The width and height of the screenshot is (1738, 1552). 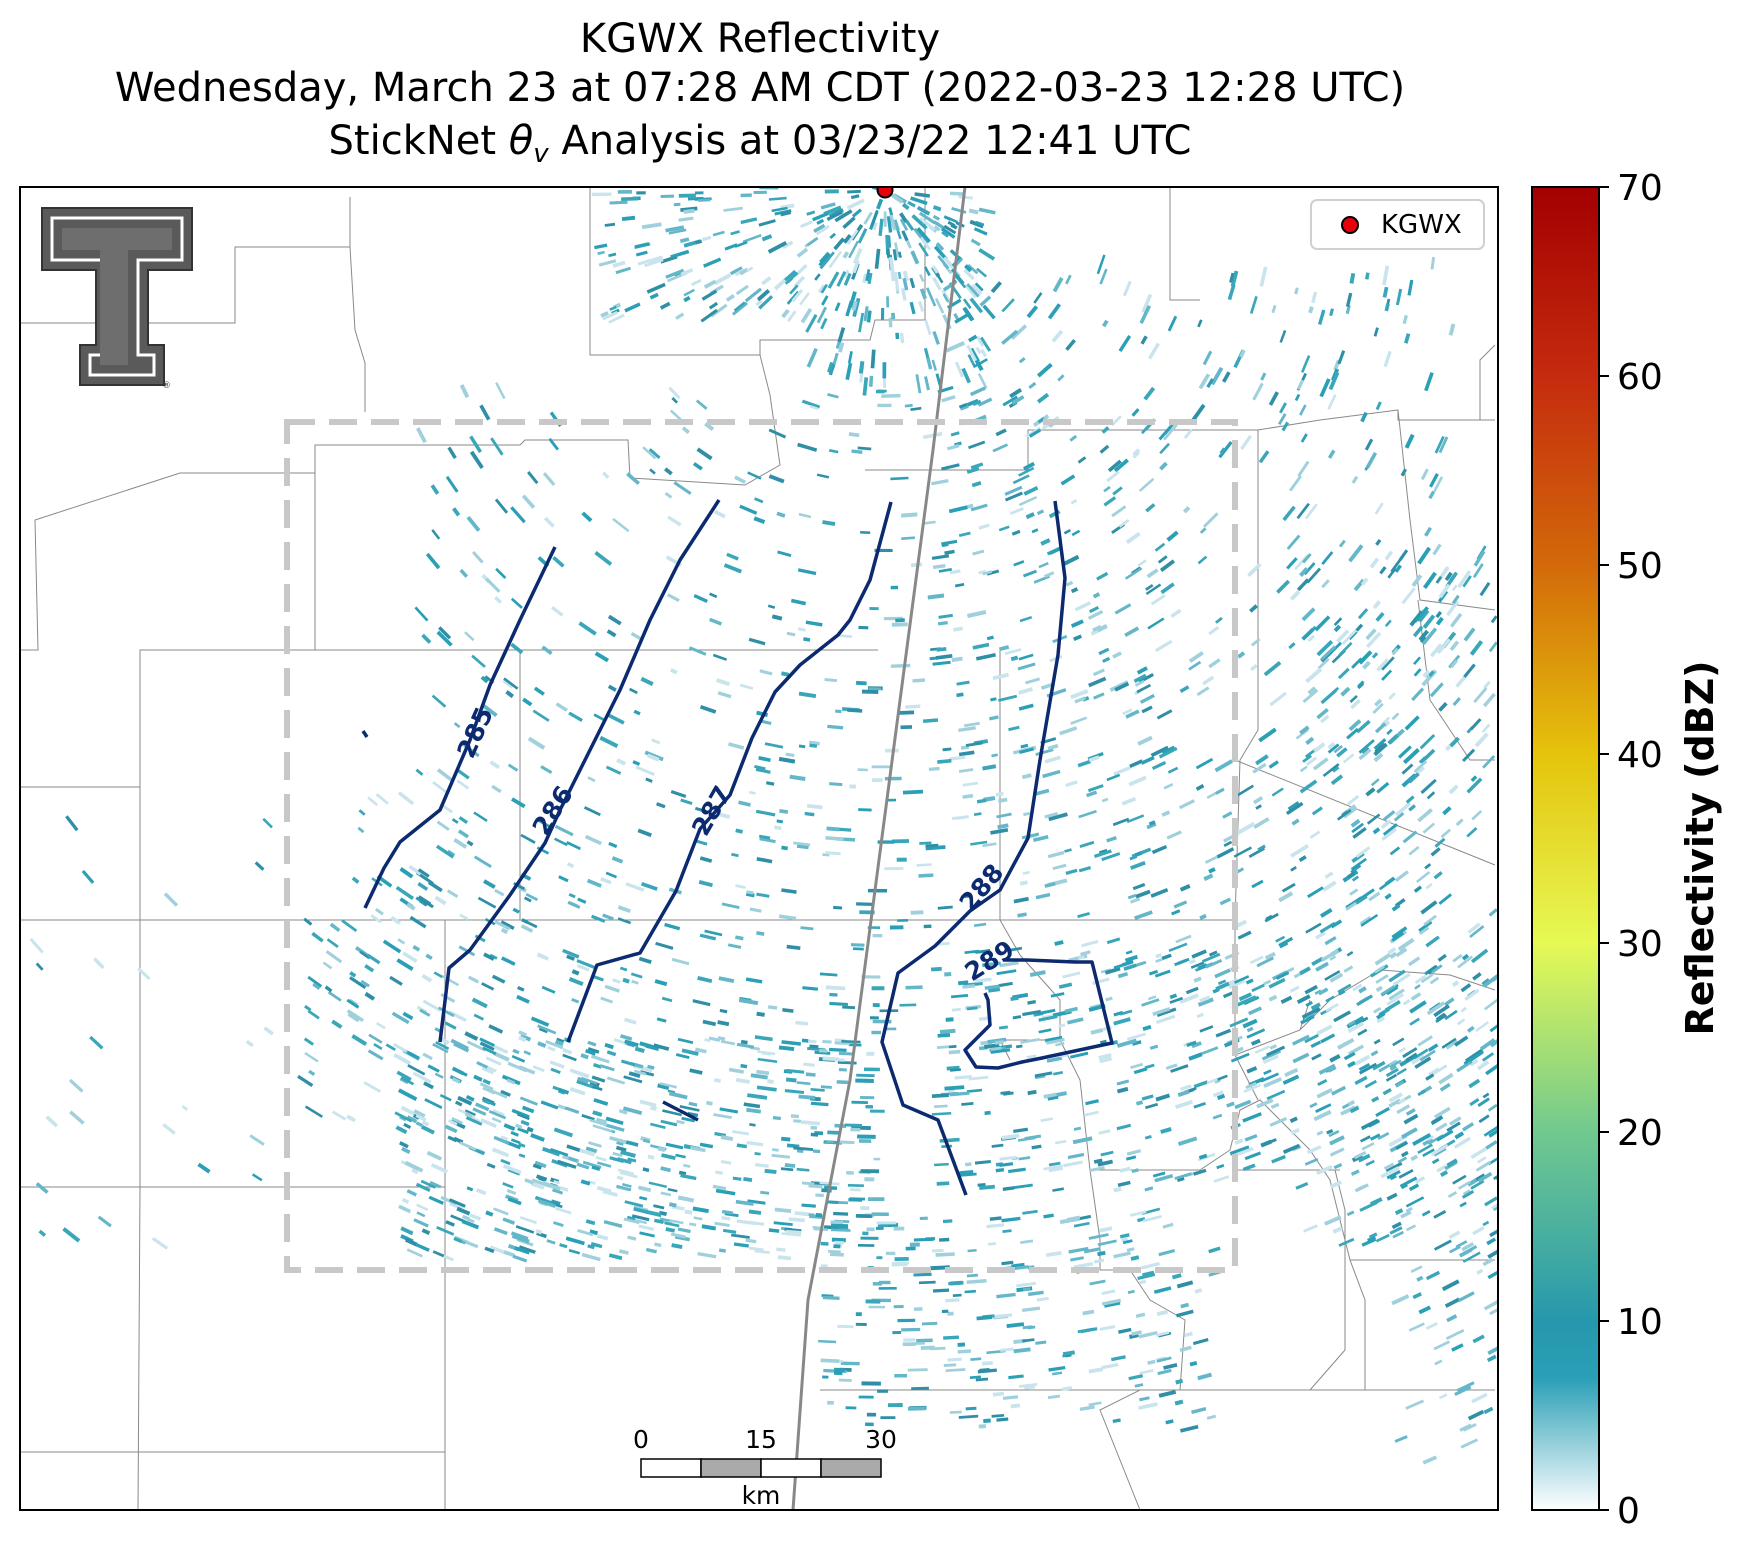 What do you see at coordinates (1565, 848) in the screenshot?
I see `colorbar-gradient` at bounding box center [1565, 848].